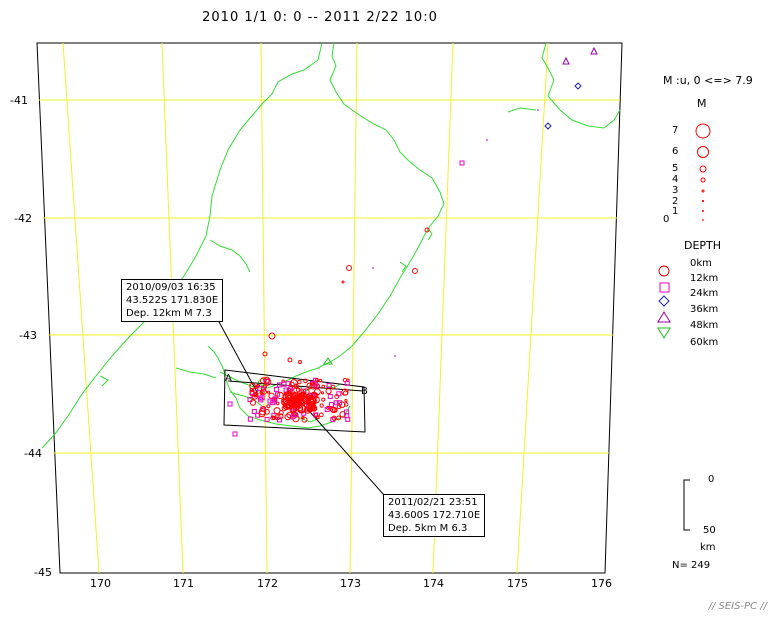 The height and width of the screenshot is (618, 783). Describe the element at coordinates (704, 278) in the screenshot. I see `depth-label-12: 12km` at that location.